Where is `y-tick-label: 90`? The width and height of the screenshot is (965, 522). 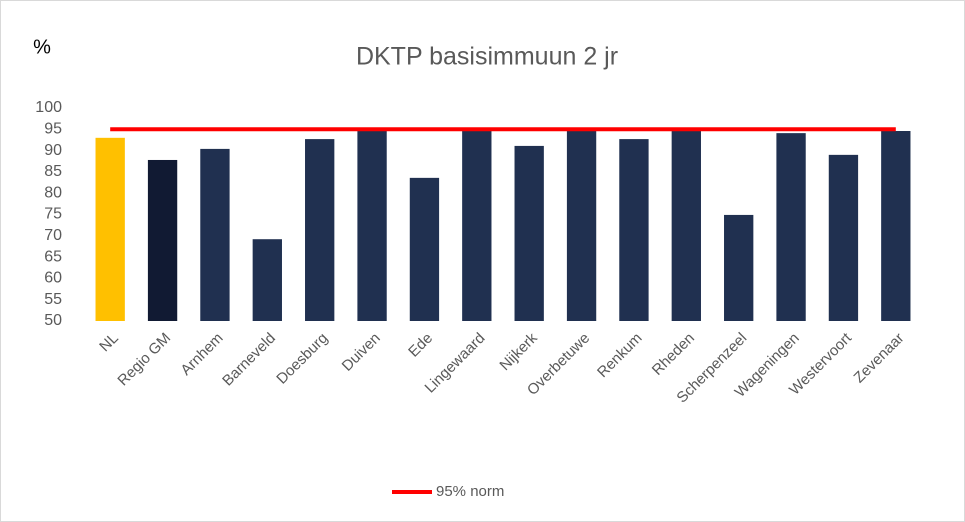 y-tick-label: 90 is located at coordinates (53, 150).